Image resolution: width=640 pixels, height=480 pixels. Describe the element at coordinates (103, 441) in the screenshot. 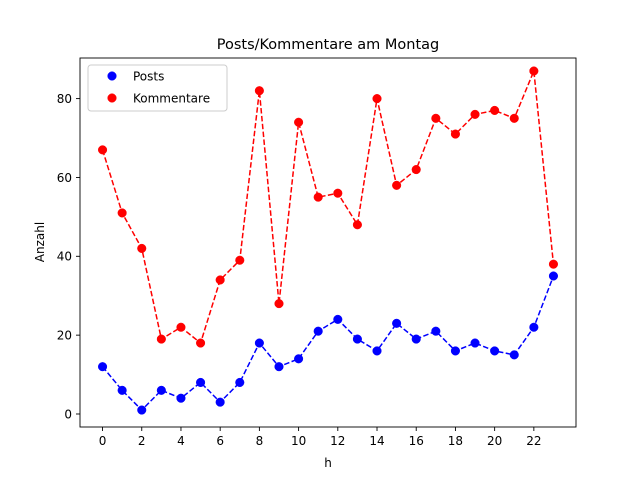

I see `x-tick-label: 0` at that location.